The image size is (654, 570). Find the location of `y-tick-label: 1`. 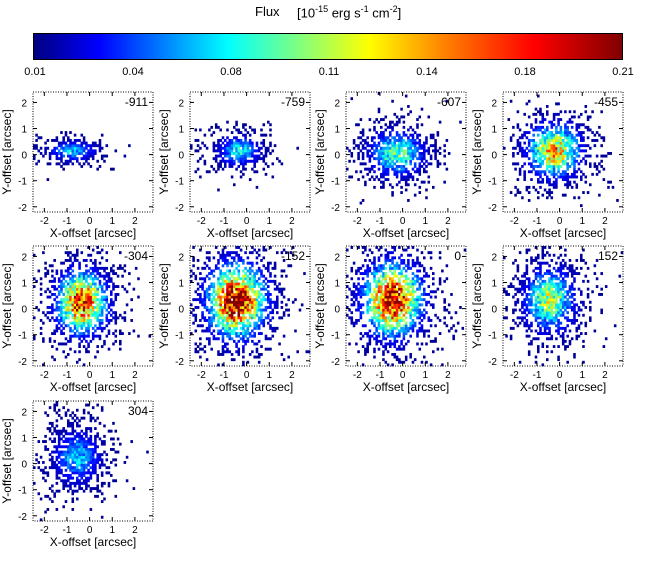

y-tick-label: 1 is located at coordinates (494, 284).